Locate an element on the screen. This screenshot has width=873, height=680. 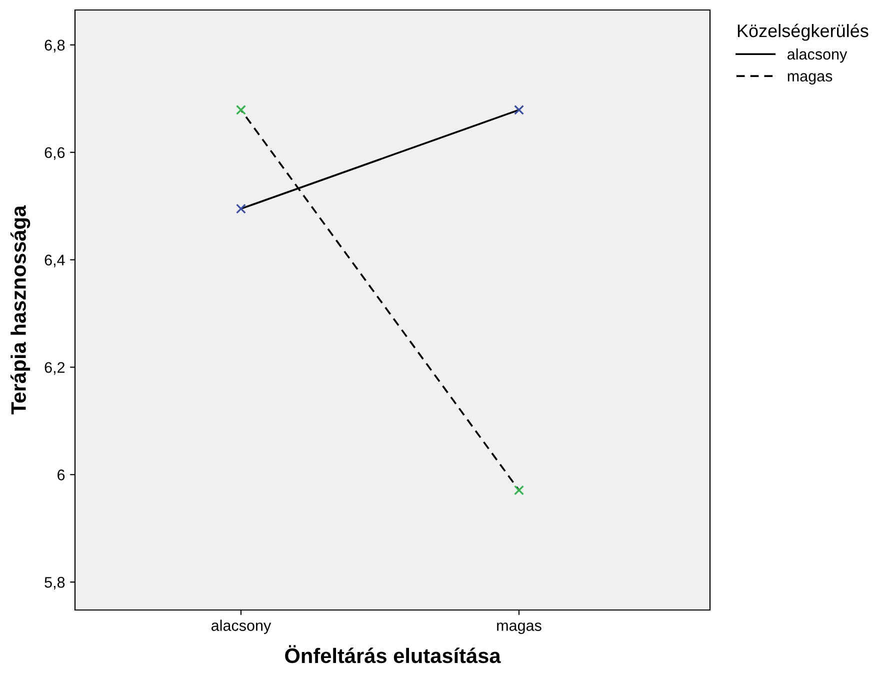
y-axis-title: Terápia hasznossága is located at coordinates (20, 309).